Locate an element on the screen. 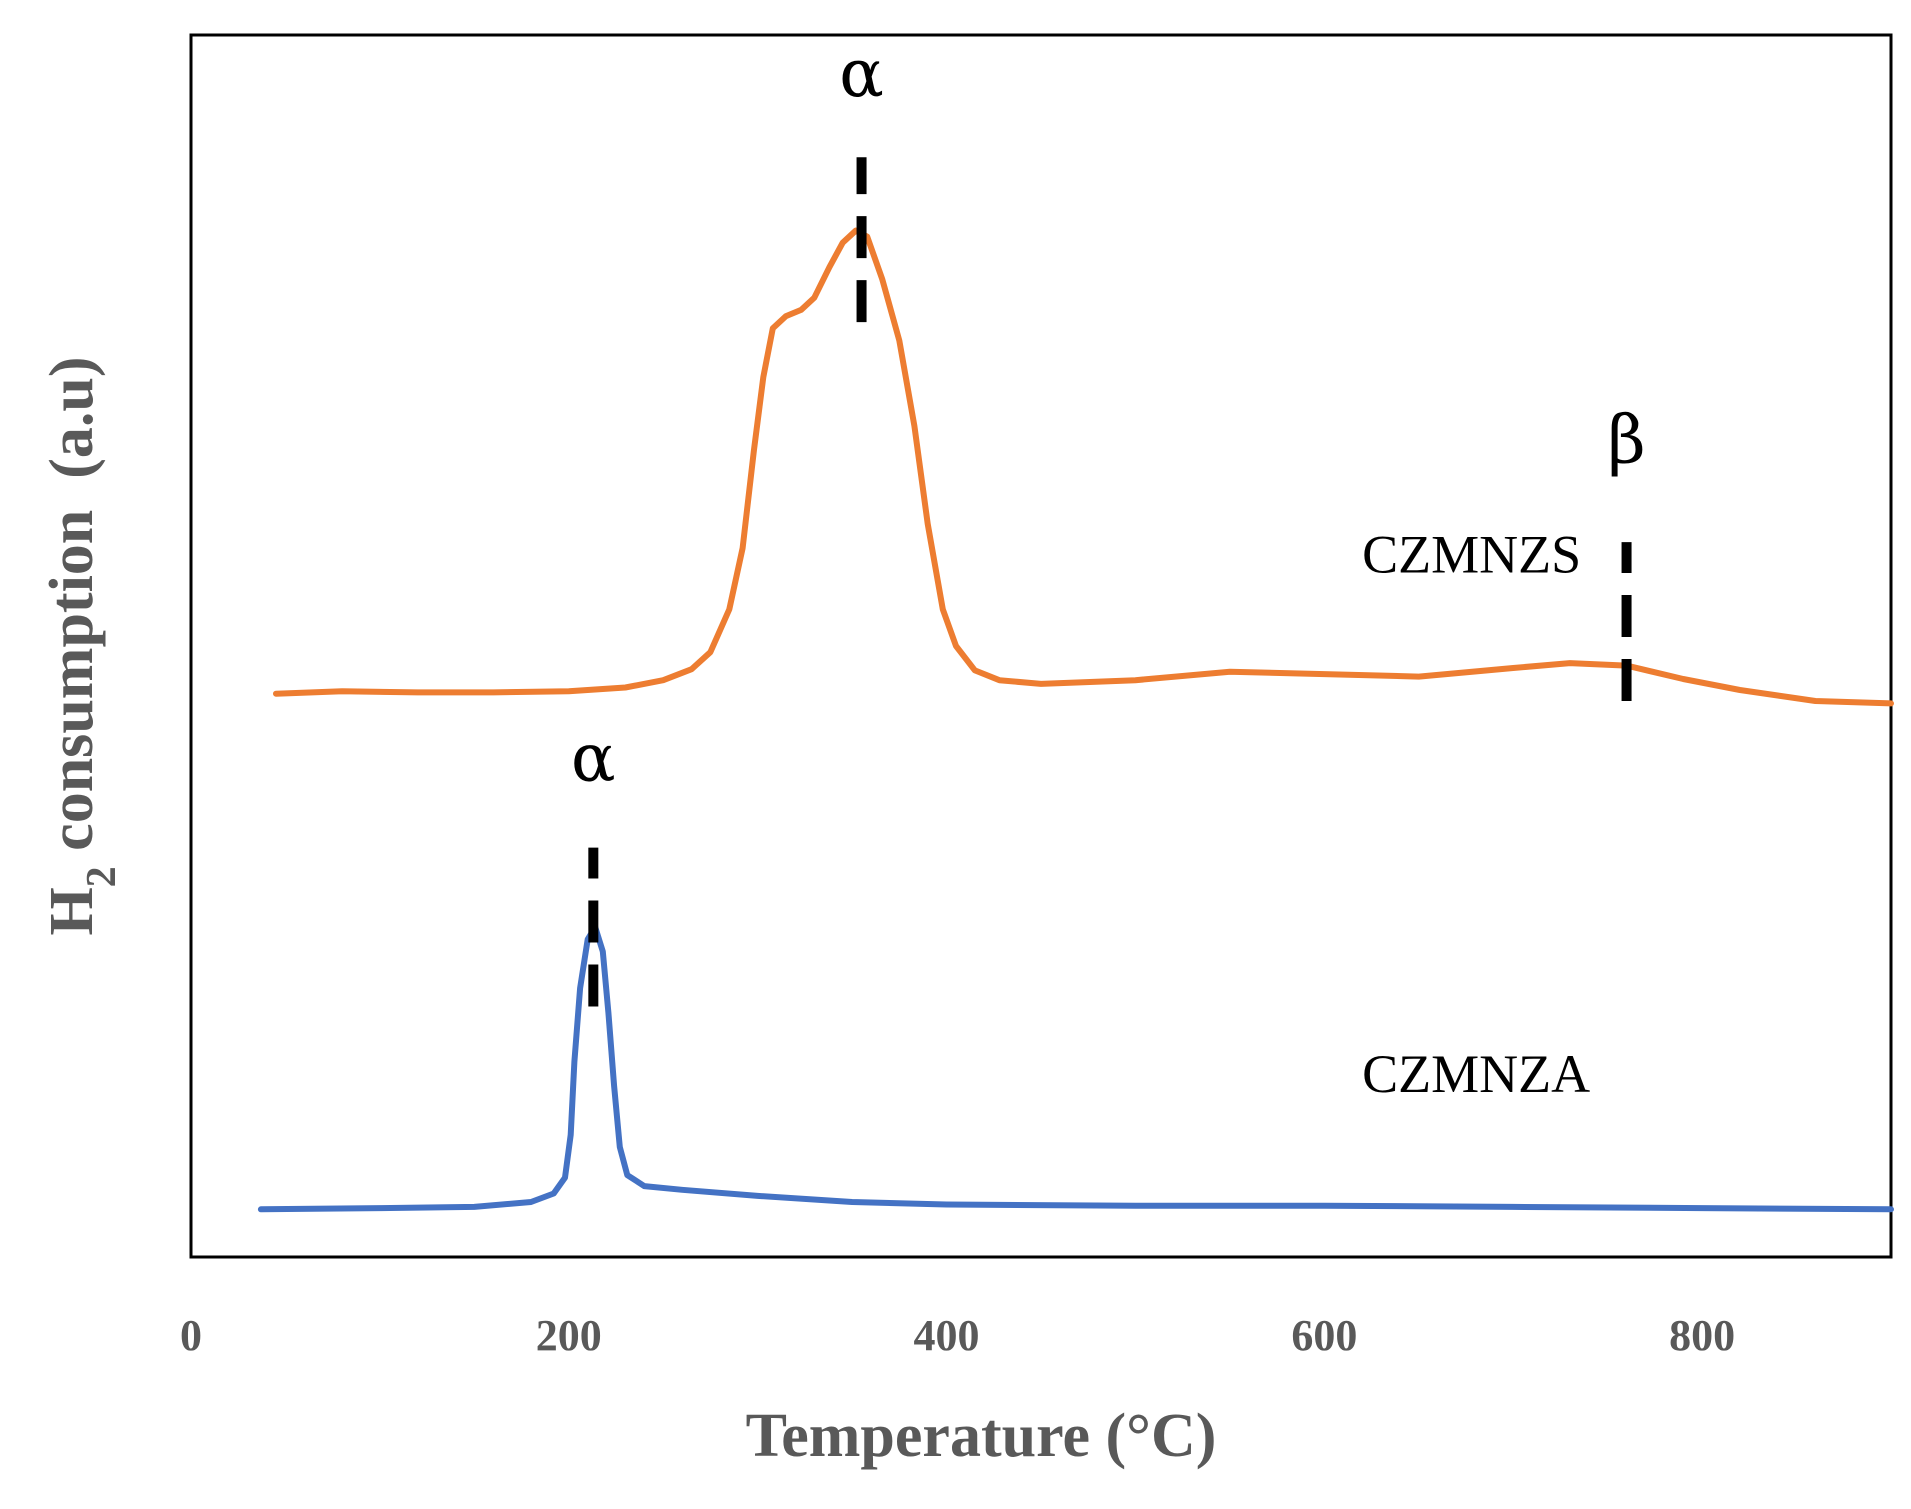 The height and width of the screenshot is (1509, 1911). x-tick-labels: 0 200 400 600 800 is located at coordinates (957, 1335).